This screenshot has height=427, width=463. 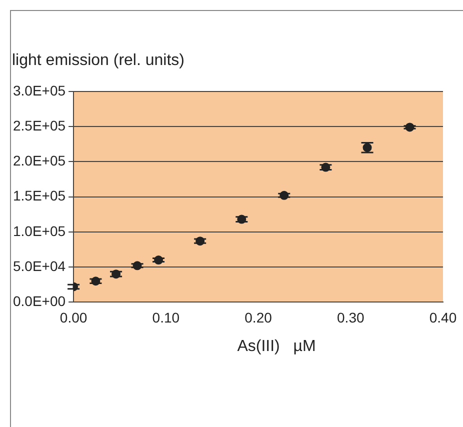 I want to click on x-tick-label: 0.30, so click(x=350, y=317).